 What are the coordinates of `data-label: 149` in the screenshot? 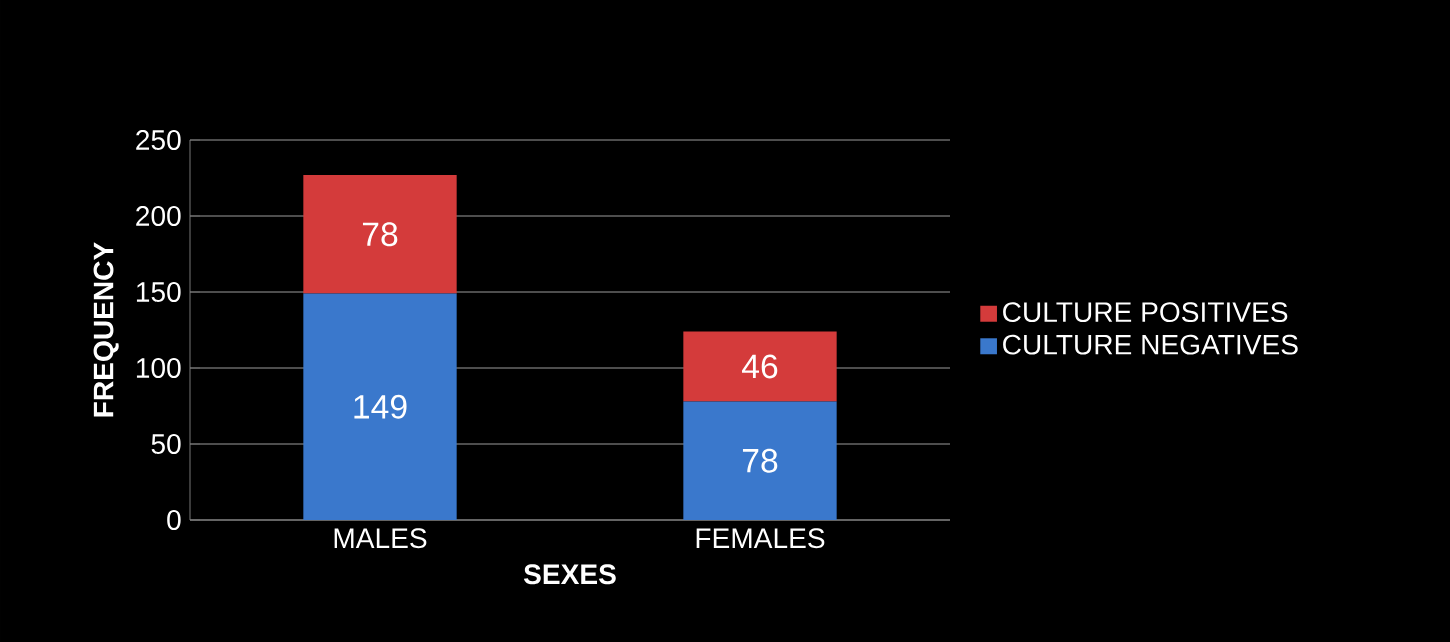 It's located at (380, 406).